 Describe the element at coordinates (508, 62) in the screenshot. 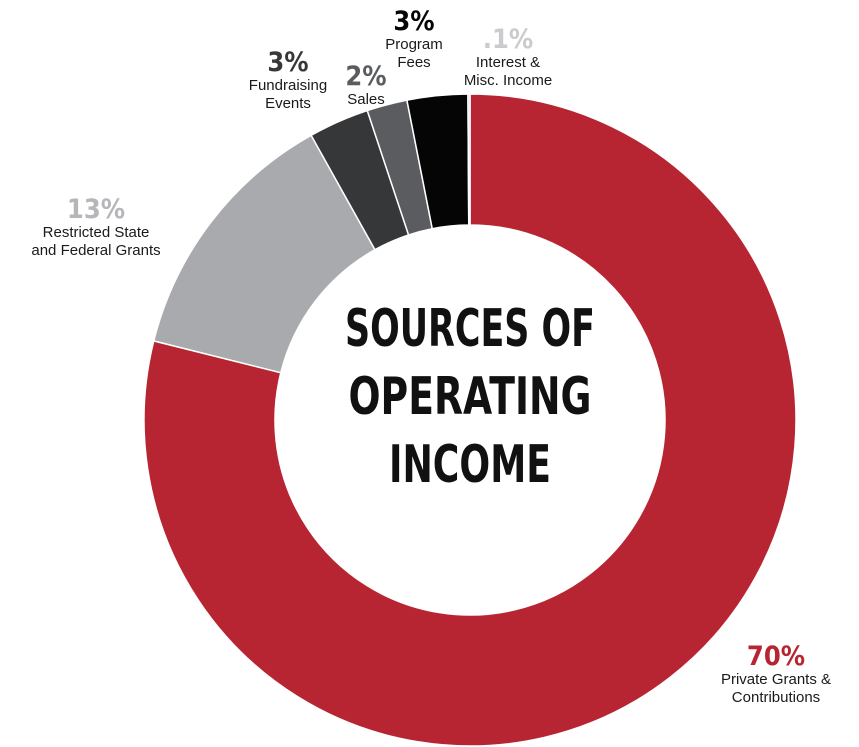

I see `category-label-interest-misc-income: Interest &` at that location.